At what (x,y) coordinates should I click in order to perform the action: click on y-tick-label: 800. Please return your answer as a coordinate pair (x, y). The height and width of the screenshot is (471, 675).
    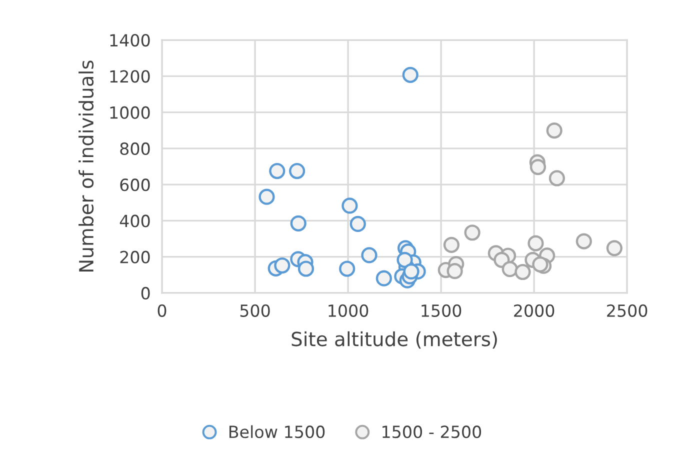
    Looking at the image, I should click on (135, 148).